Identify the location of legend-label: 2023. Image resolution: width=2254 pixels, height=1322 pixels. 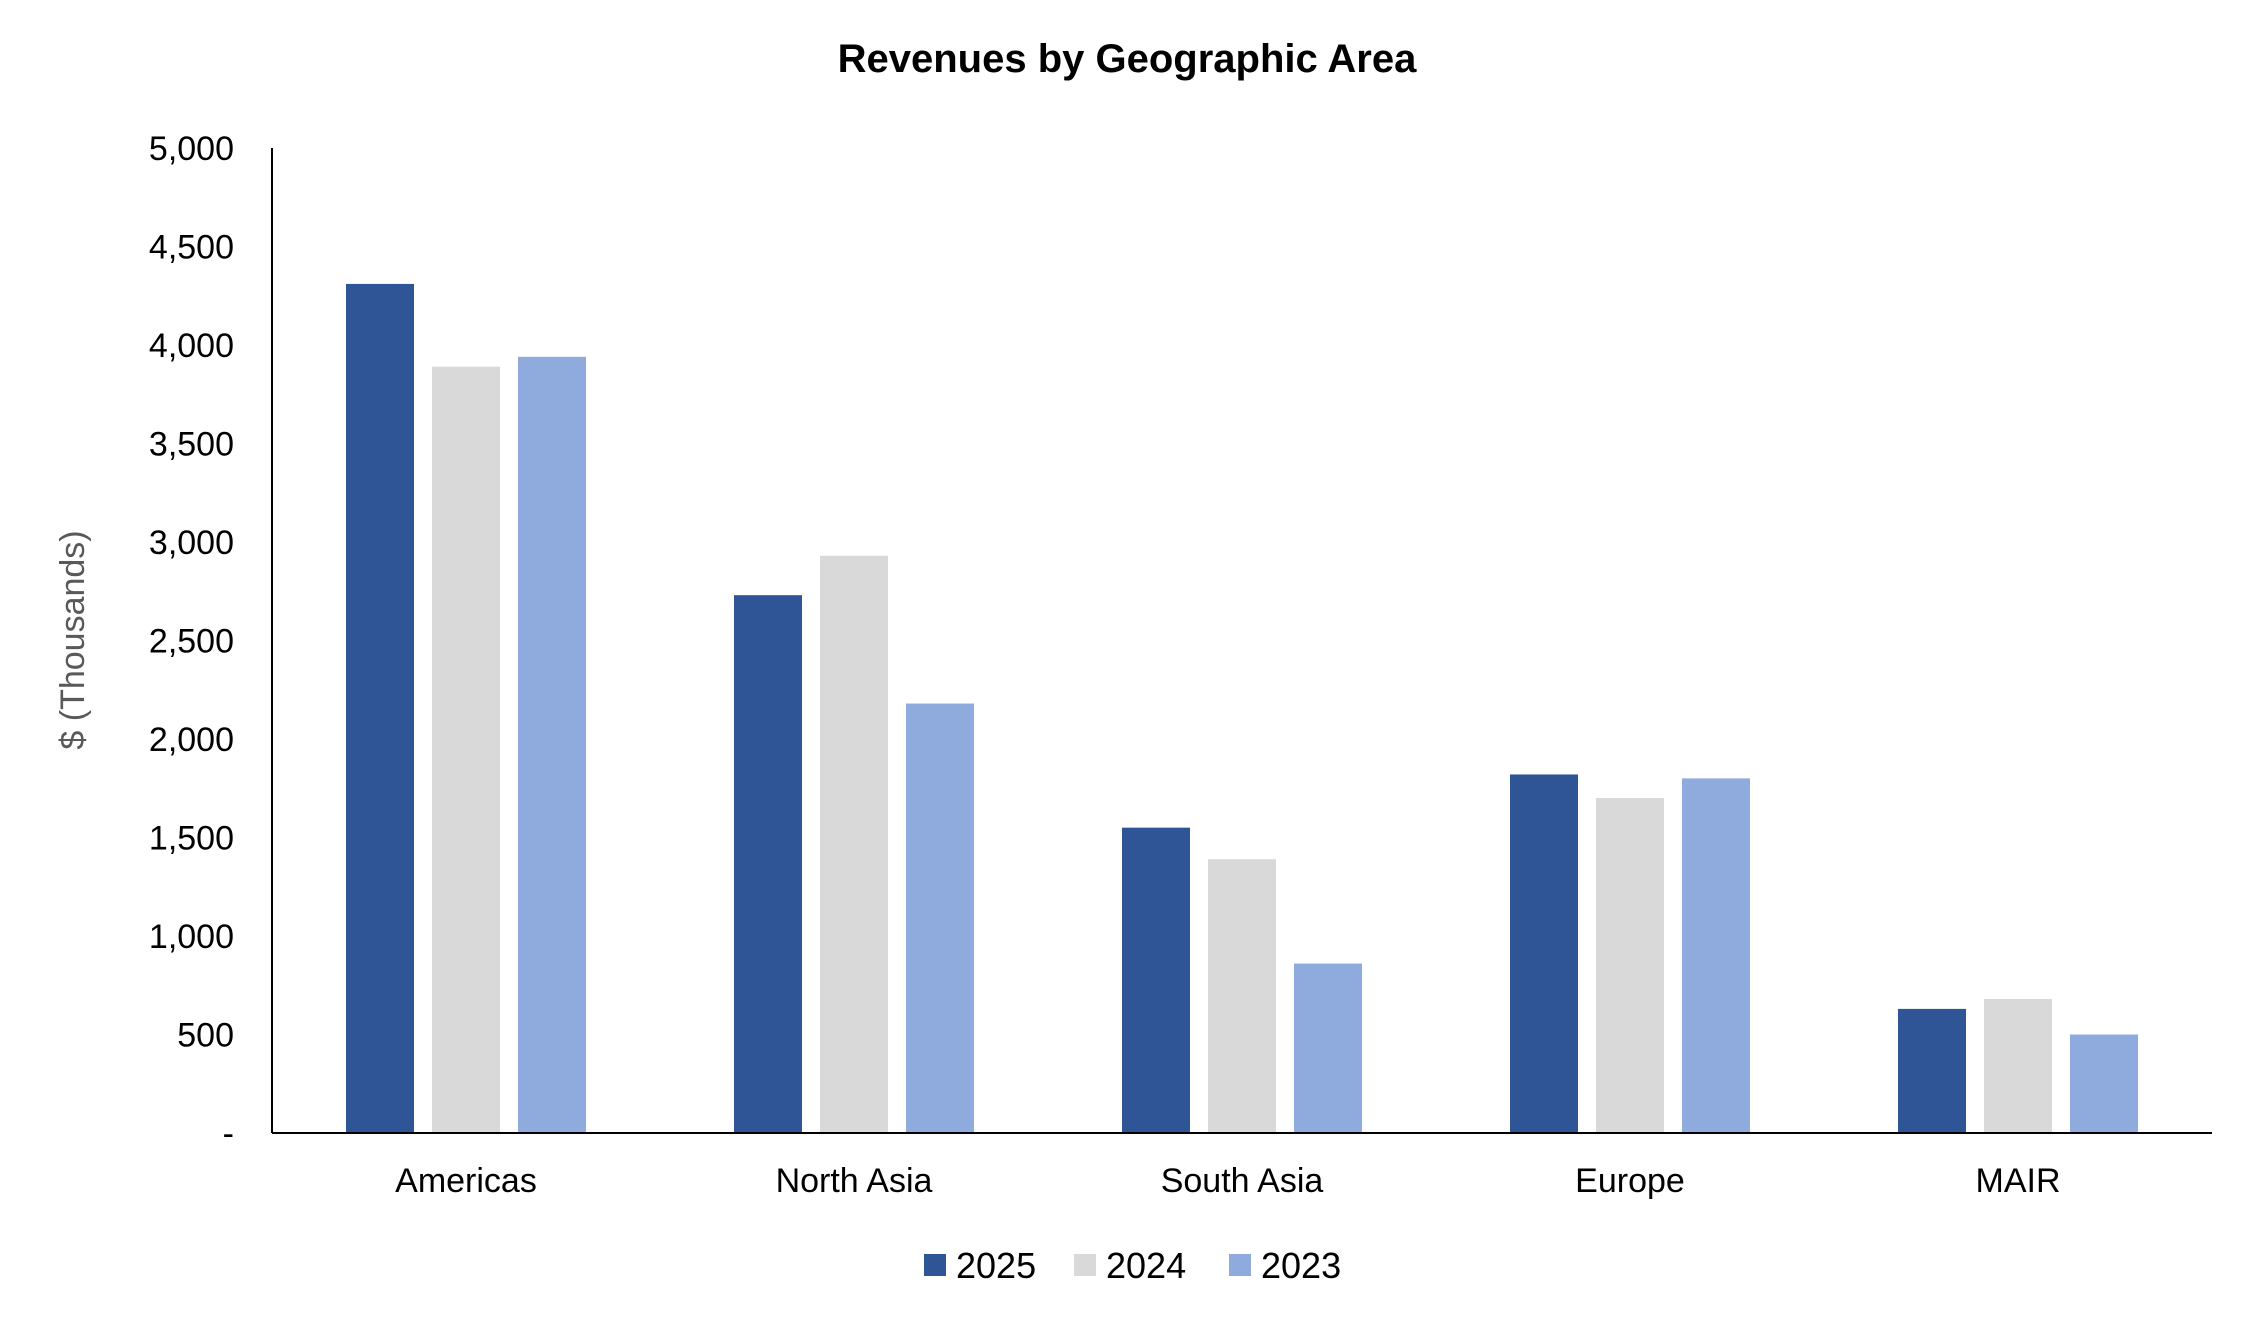
(1301, 1265).